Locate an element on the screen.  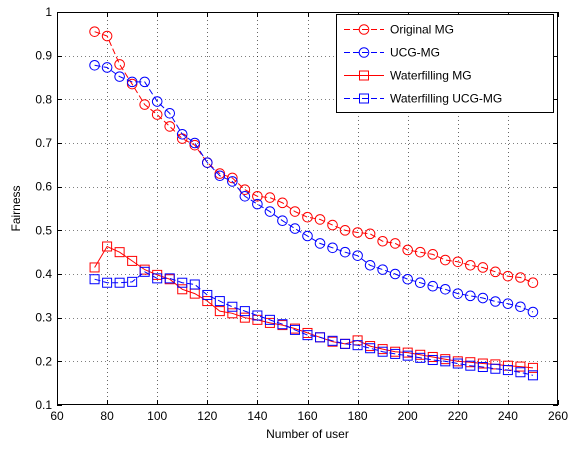
x-tick-label: 60 is located at coordinates (57, 416).